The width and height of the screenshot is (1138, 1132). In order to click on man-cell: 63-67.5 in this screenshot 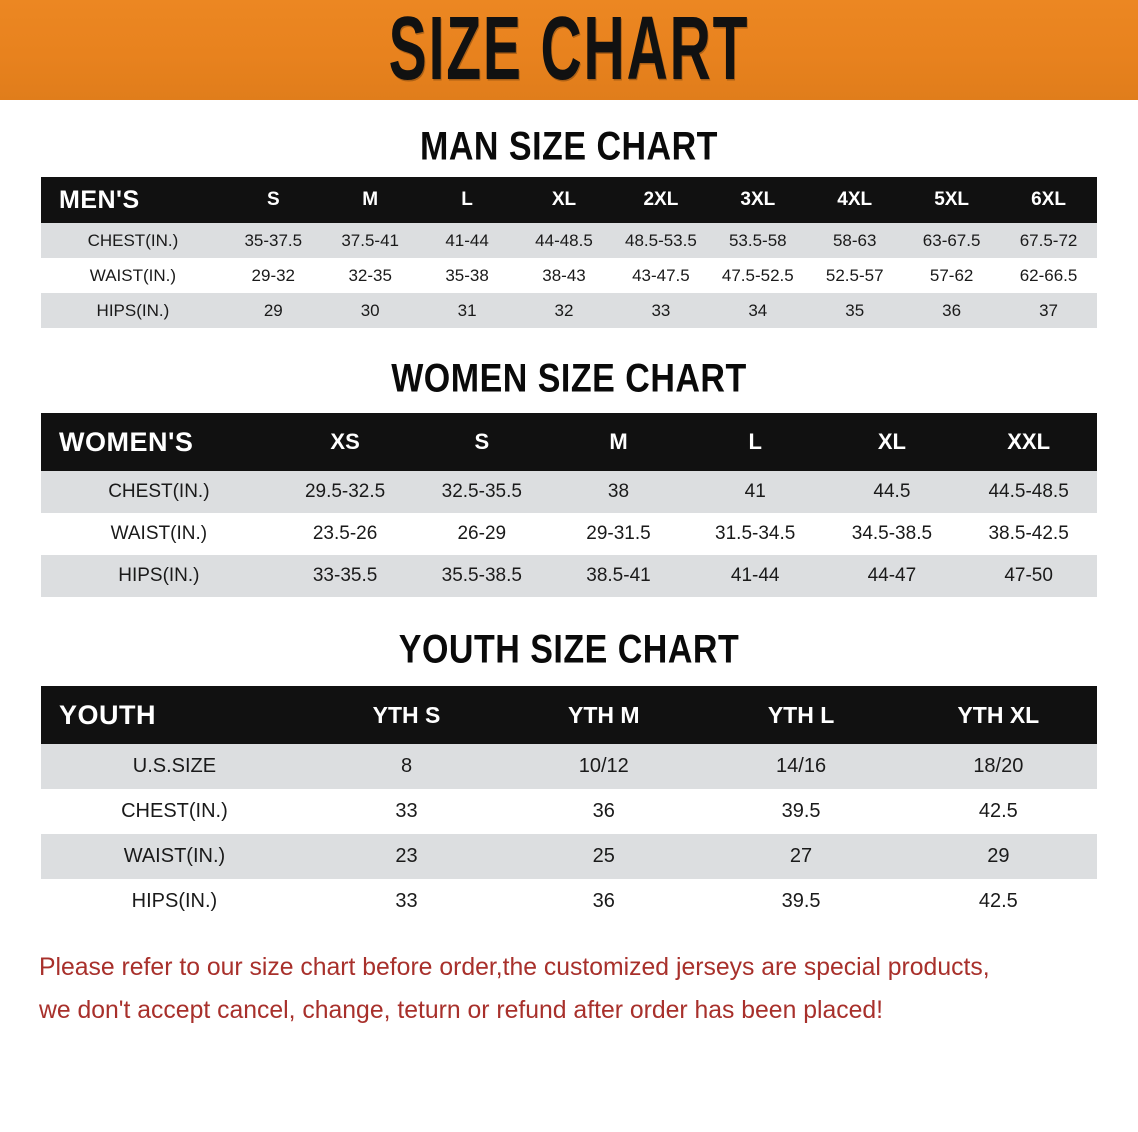, I will do `click(951, 240)`.